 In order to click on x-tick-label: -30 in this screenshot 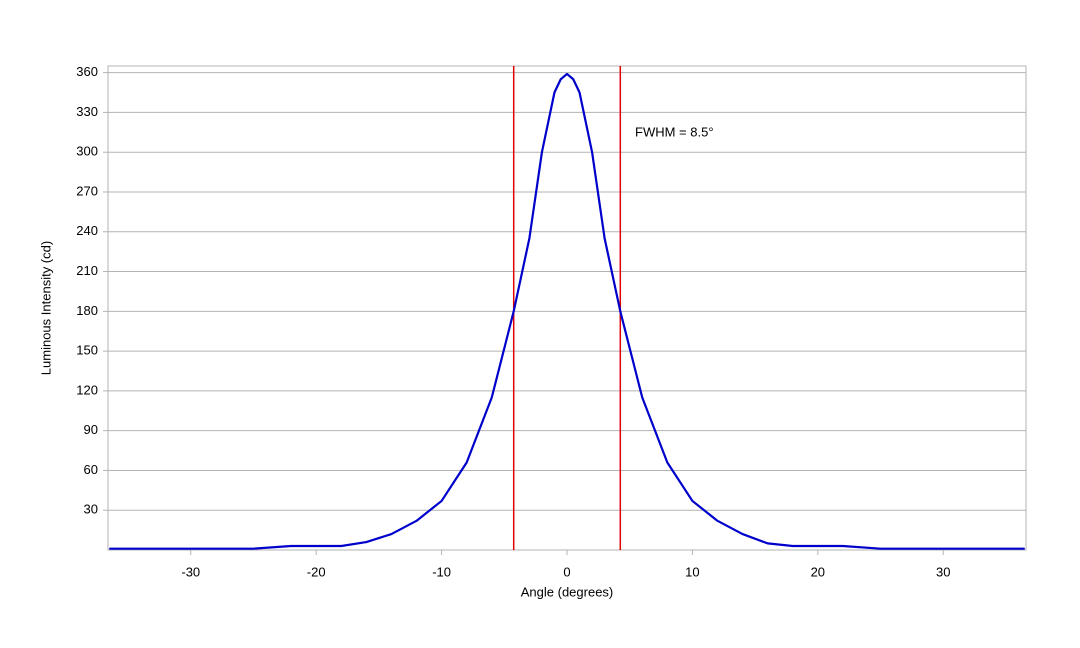, I will do `click(190, 571)`.